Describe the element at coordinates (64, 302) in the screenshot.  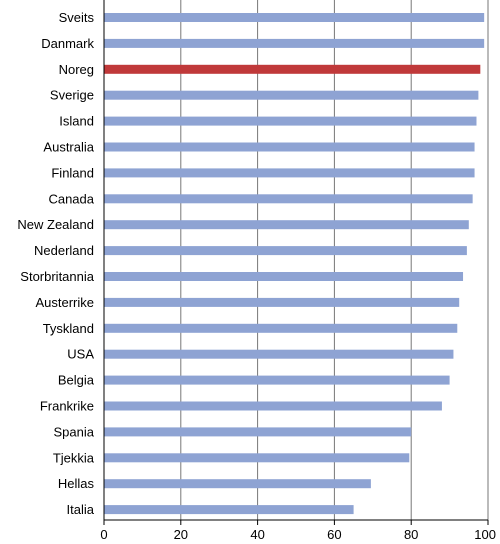
I see `category-label: Austerrike` at that location.